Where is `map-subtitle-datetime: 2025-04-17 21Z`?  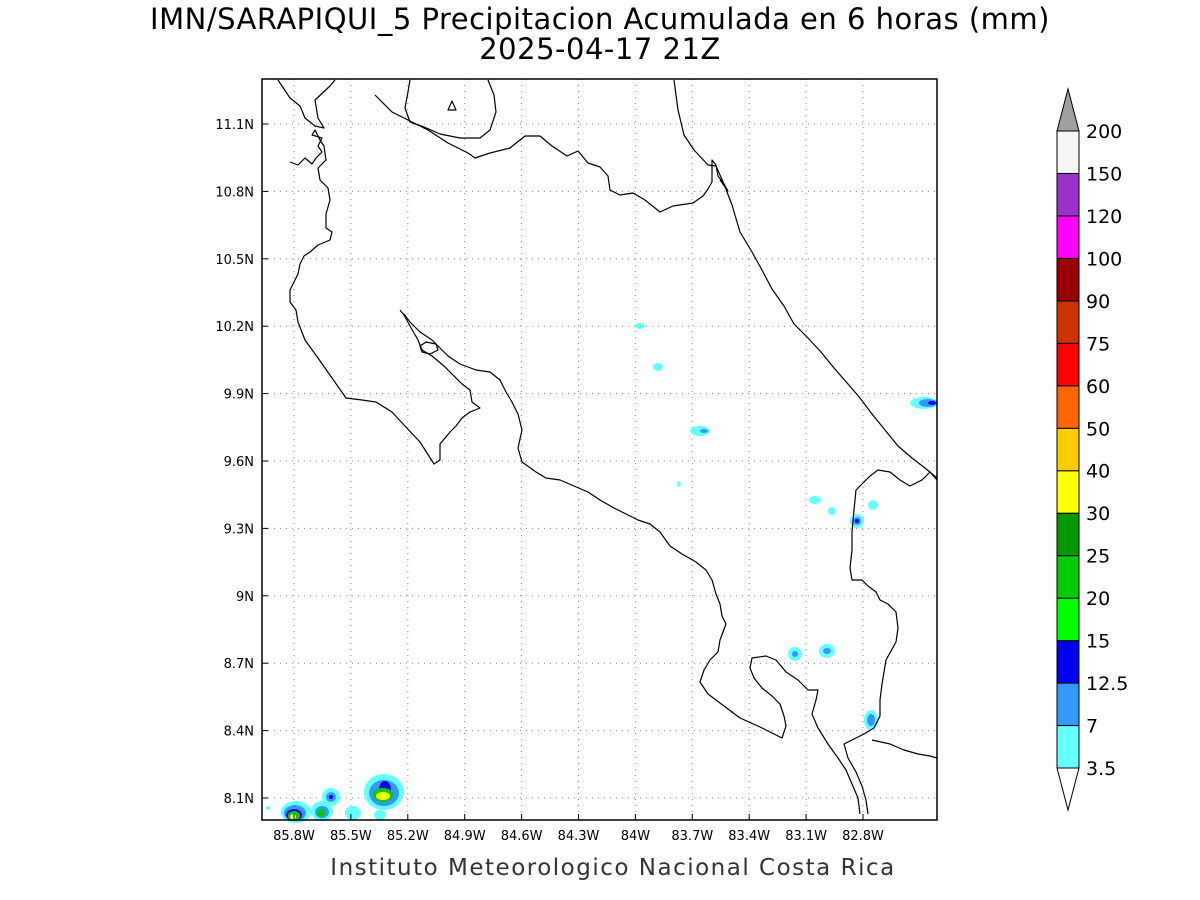
map-subtitle-datetime: 2025-04-17 21Z is located at coordinates (600, 49).